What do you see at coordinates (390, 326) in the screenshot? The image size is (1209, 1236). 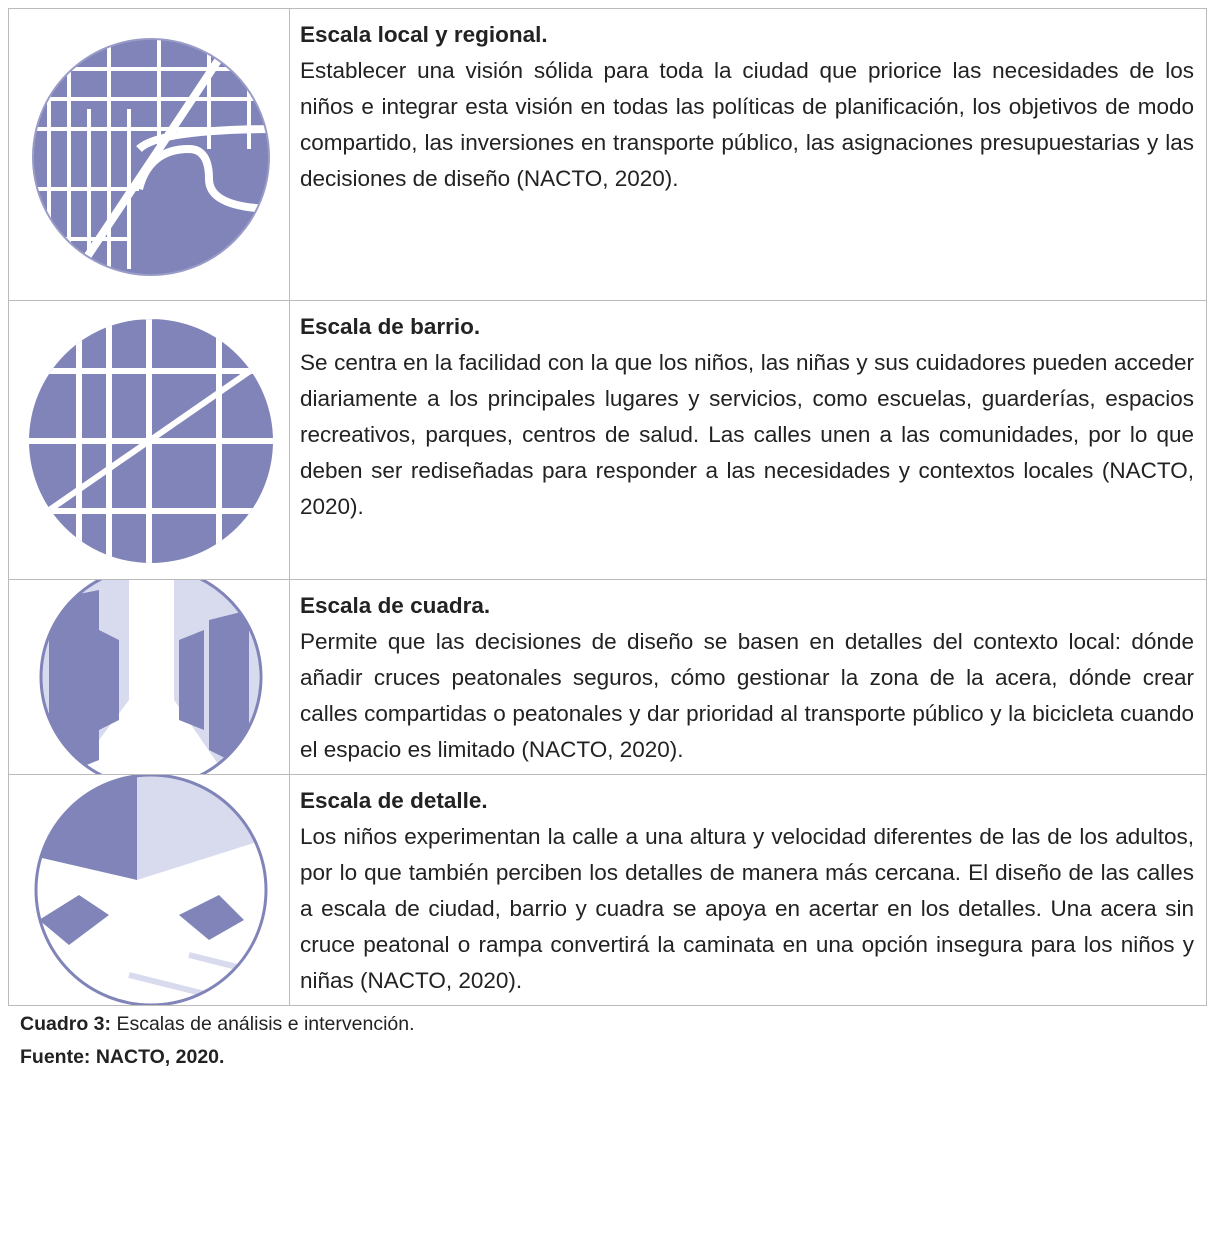 I see `row-title: Escala de barrio.` at bounding box center [390, 326].